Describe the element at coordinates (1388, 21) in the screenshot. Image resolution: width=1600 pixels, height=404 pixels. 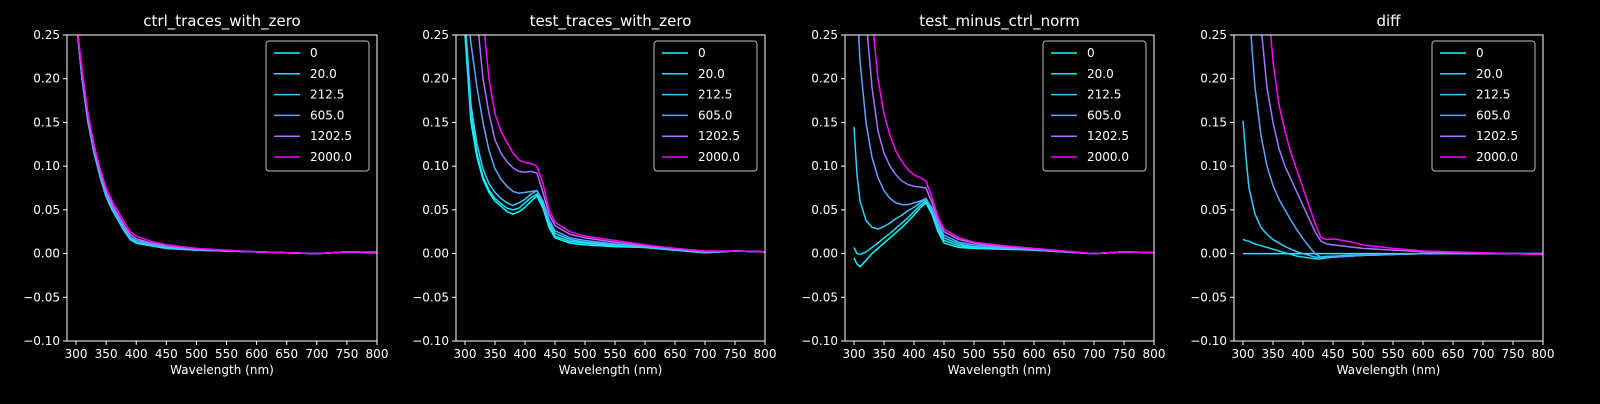
I see `chart-title: diff` at that location.